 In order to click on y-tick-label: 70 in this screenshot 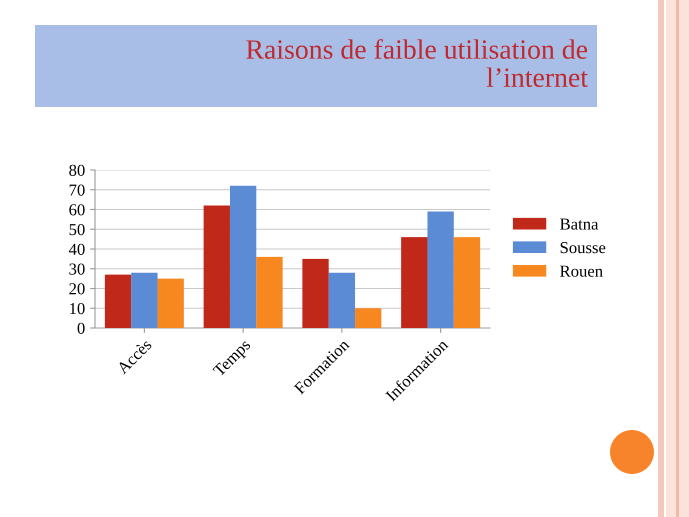, I will do `click(77, 190)`.